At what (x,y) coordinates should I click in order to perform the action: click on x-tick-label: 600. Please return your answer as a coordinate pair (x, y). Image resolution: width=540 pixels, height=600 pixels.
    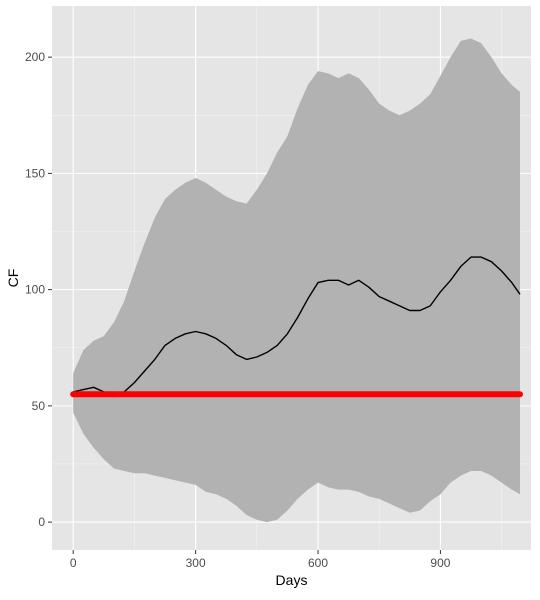
    Looking at the image, I should click on (318, 563).